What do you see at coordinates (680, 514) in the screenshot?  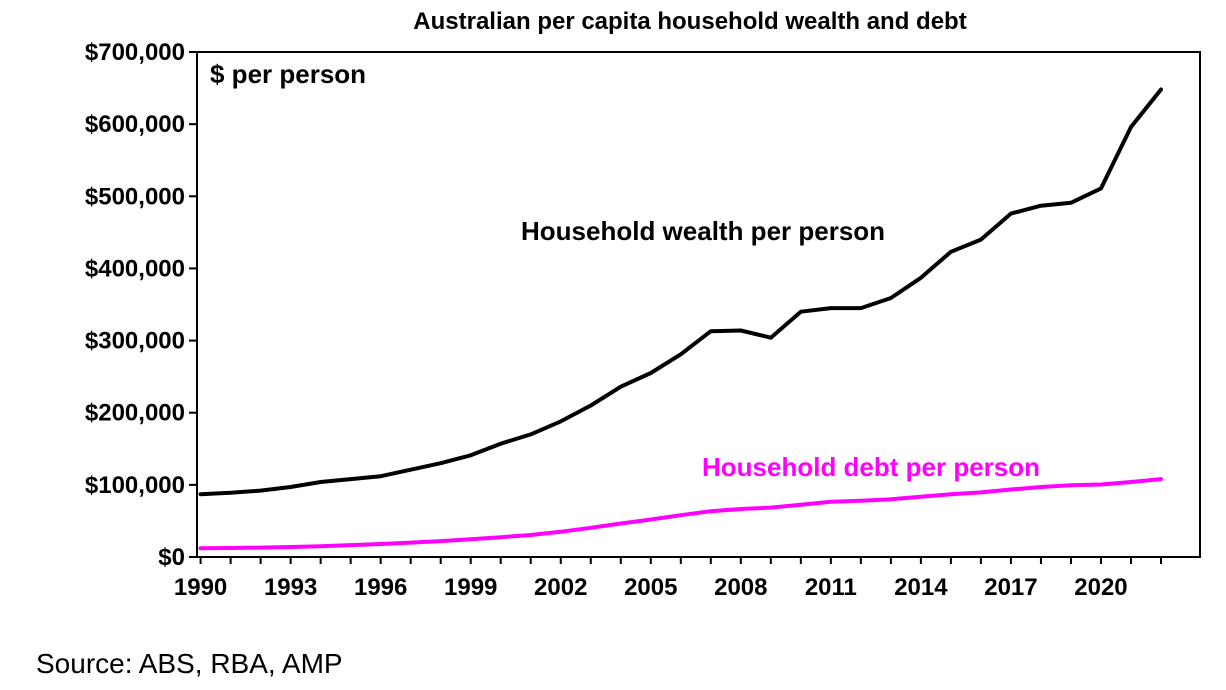 I see `series-line-debt` at bounding box center [680, 514].